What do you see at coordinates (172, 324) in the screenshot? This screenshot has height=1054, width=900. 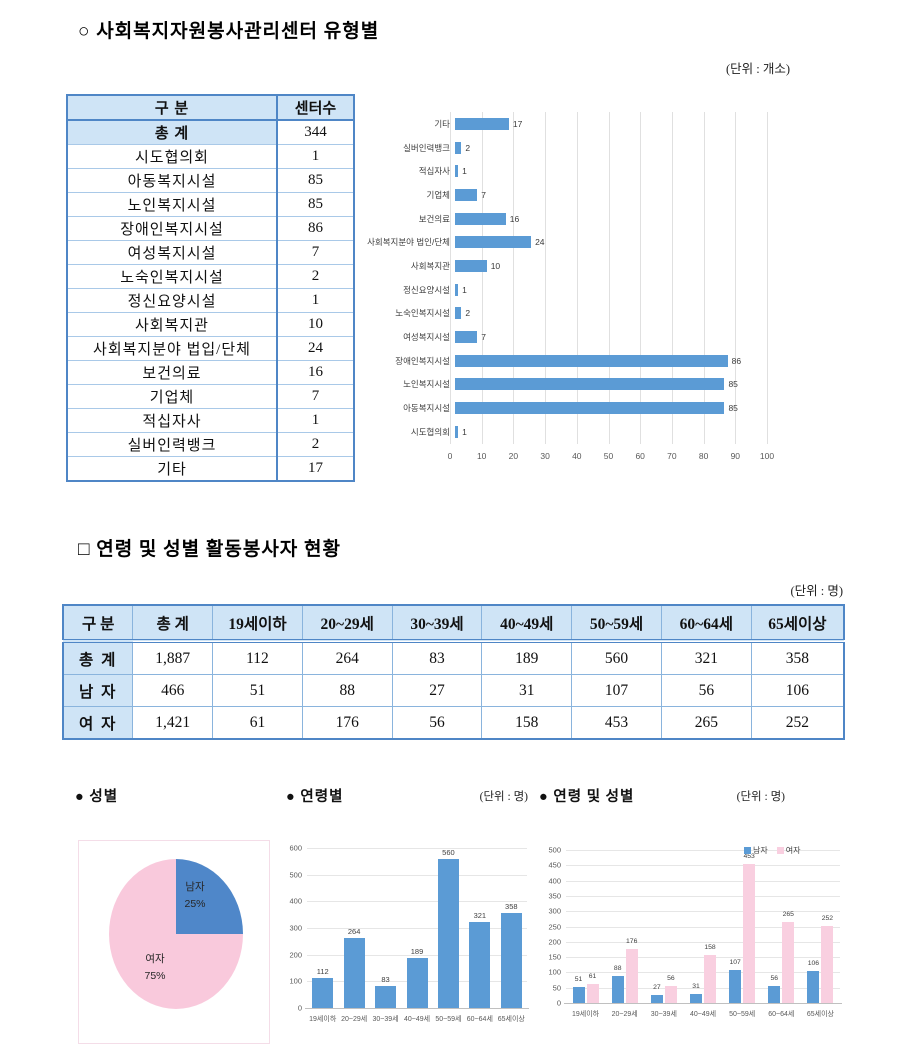 I see `row-label: 사회복지관` at bounding box center [172, 324].